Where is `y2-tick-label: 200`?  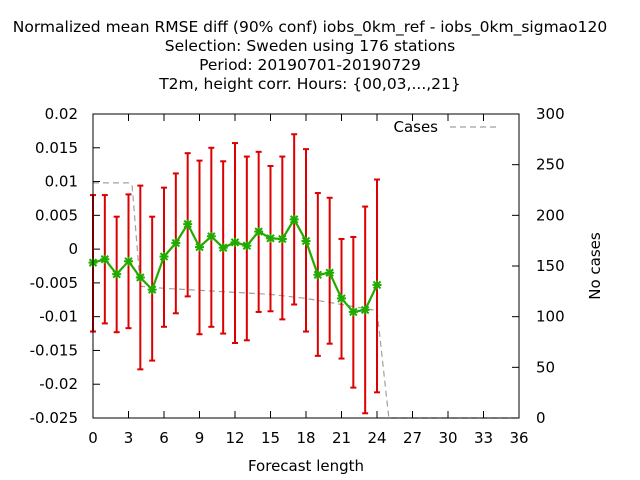
y2-tick-label: 200 is located at coordinates (550, 215).